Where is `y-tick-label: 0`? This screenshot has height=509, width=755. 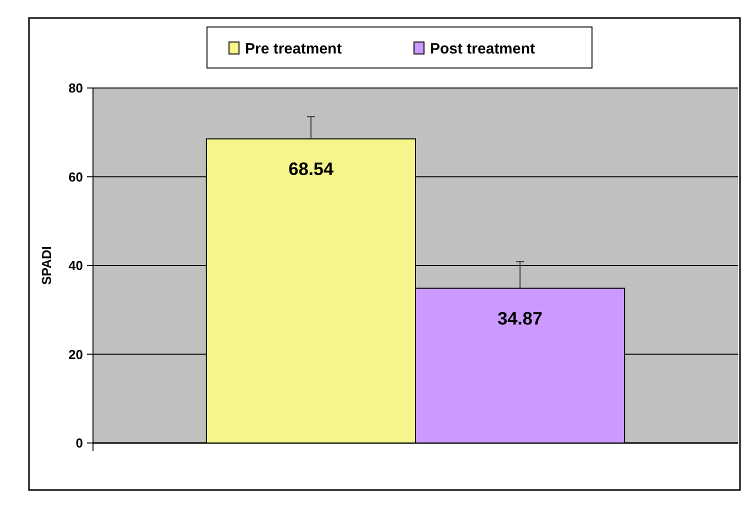 y-tick-label: 0 is located at coordinates (79, 443).